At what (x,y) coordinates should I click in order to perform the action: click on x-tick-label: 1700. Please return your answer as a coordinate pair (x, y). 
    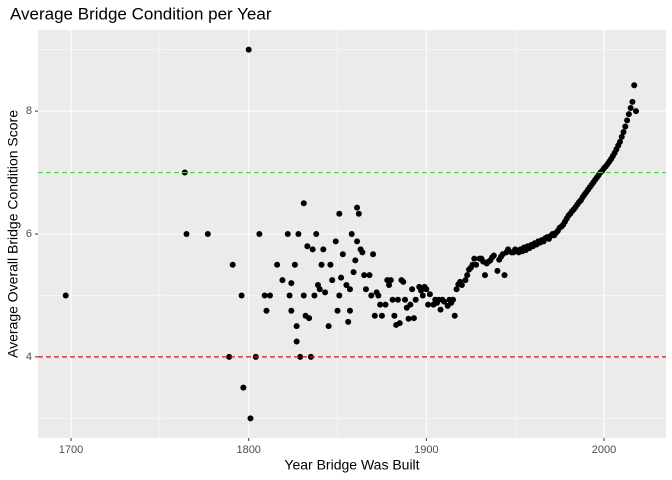
    Looking at the image, I should click on (71, 450).